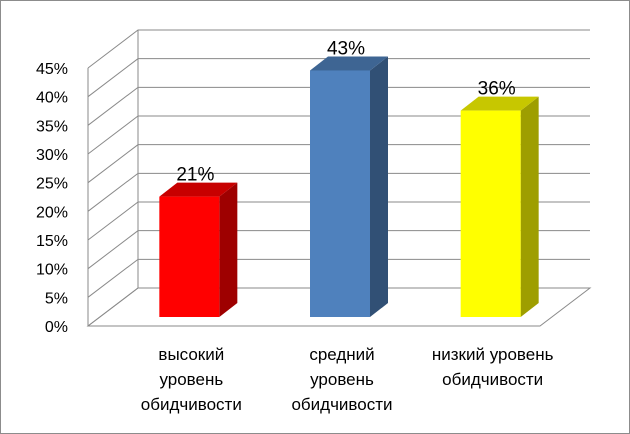 This screenshot has width=630, height=434. Describe the element at coordinates (52, 184) in the screenshot. I see `y-tick-label: 25%` at that location.